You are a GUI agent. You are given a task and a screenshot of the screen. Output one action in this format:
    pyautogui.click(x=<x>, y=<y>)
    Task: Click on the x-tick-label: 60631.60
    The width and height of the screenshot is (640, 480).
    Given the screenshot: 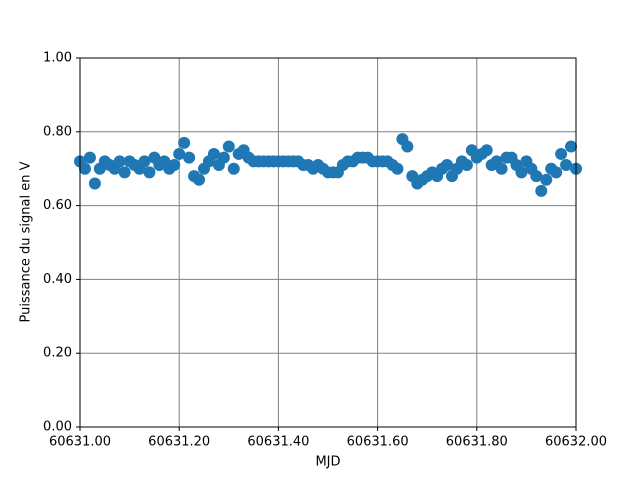 What is the action you would take?
    pyautogui.click(x=378, y=442)
    